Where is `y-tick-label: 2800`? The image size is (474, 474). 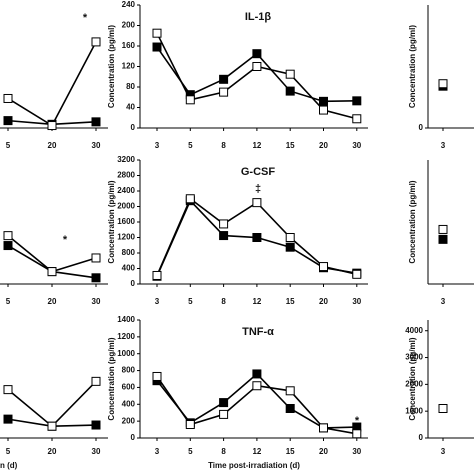 y-tick-label: 2800 is located at coordinates (126, 175).